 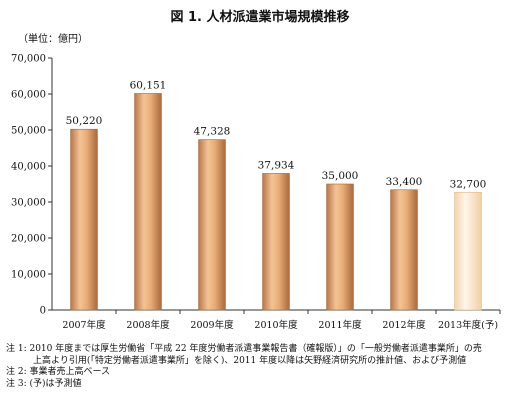 What do you see at coordinates (468, 325) in the screenshot?
I see `x-tick-label: 2013年度(予)` at bounding box center [468, 325].